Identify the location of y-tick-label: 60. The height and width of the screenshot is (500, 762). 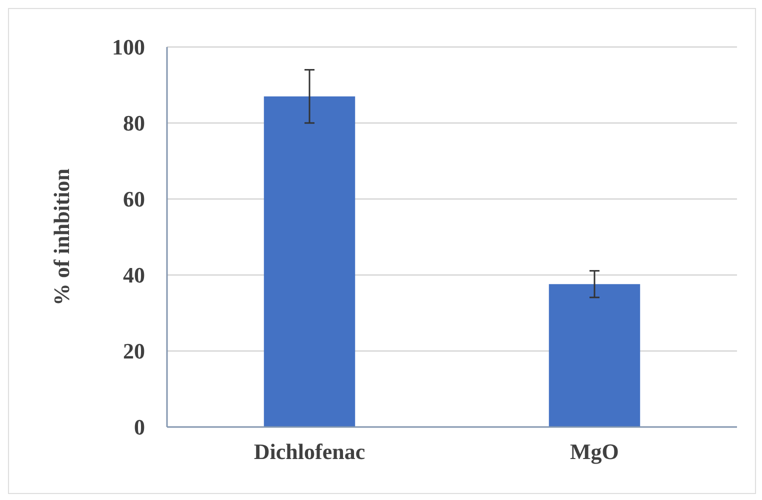
(134, 199).